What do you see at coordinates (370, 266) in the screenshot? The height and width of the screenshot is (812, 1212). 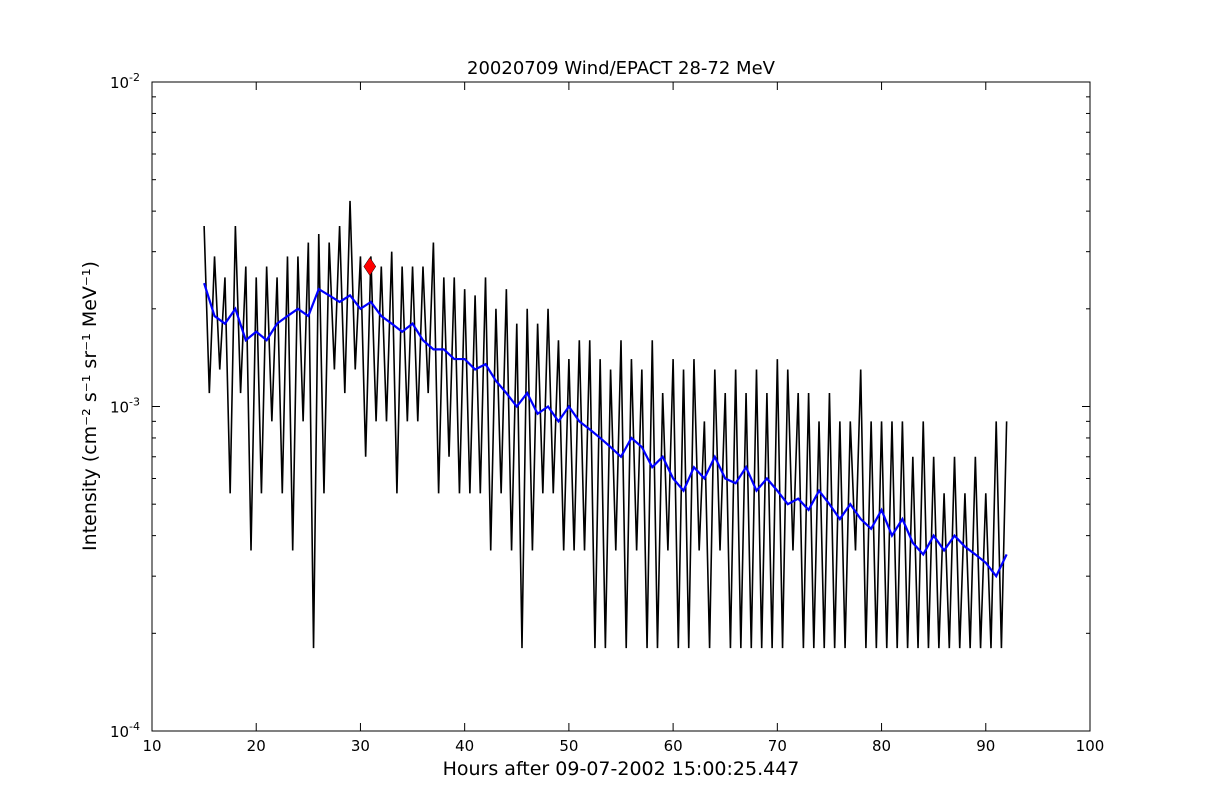 I see `onset-marker` at bounding box center [370, 266].